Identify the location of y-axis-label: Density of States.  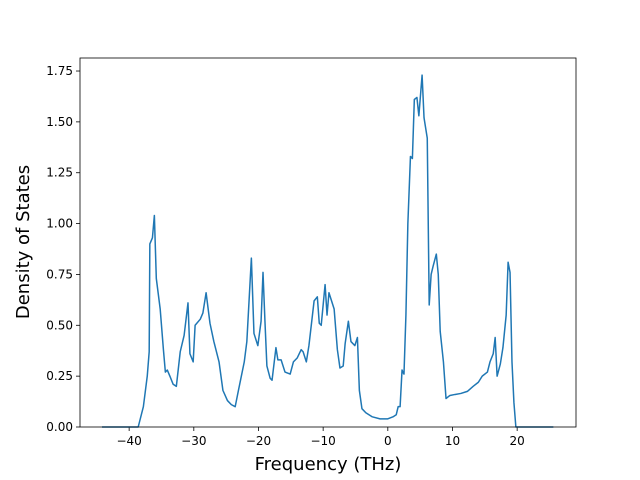
(23, 242).